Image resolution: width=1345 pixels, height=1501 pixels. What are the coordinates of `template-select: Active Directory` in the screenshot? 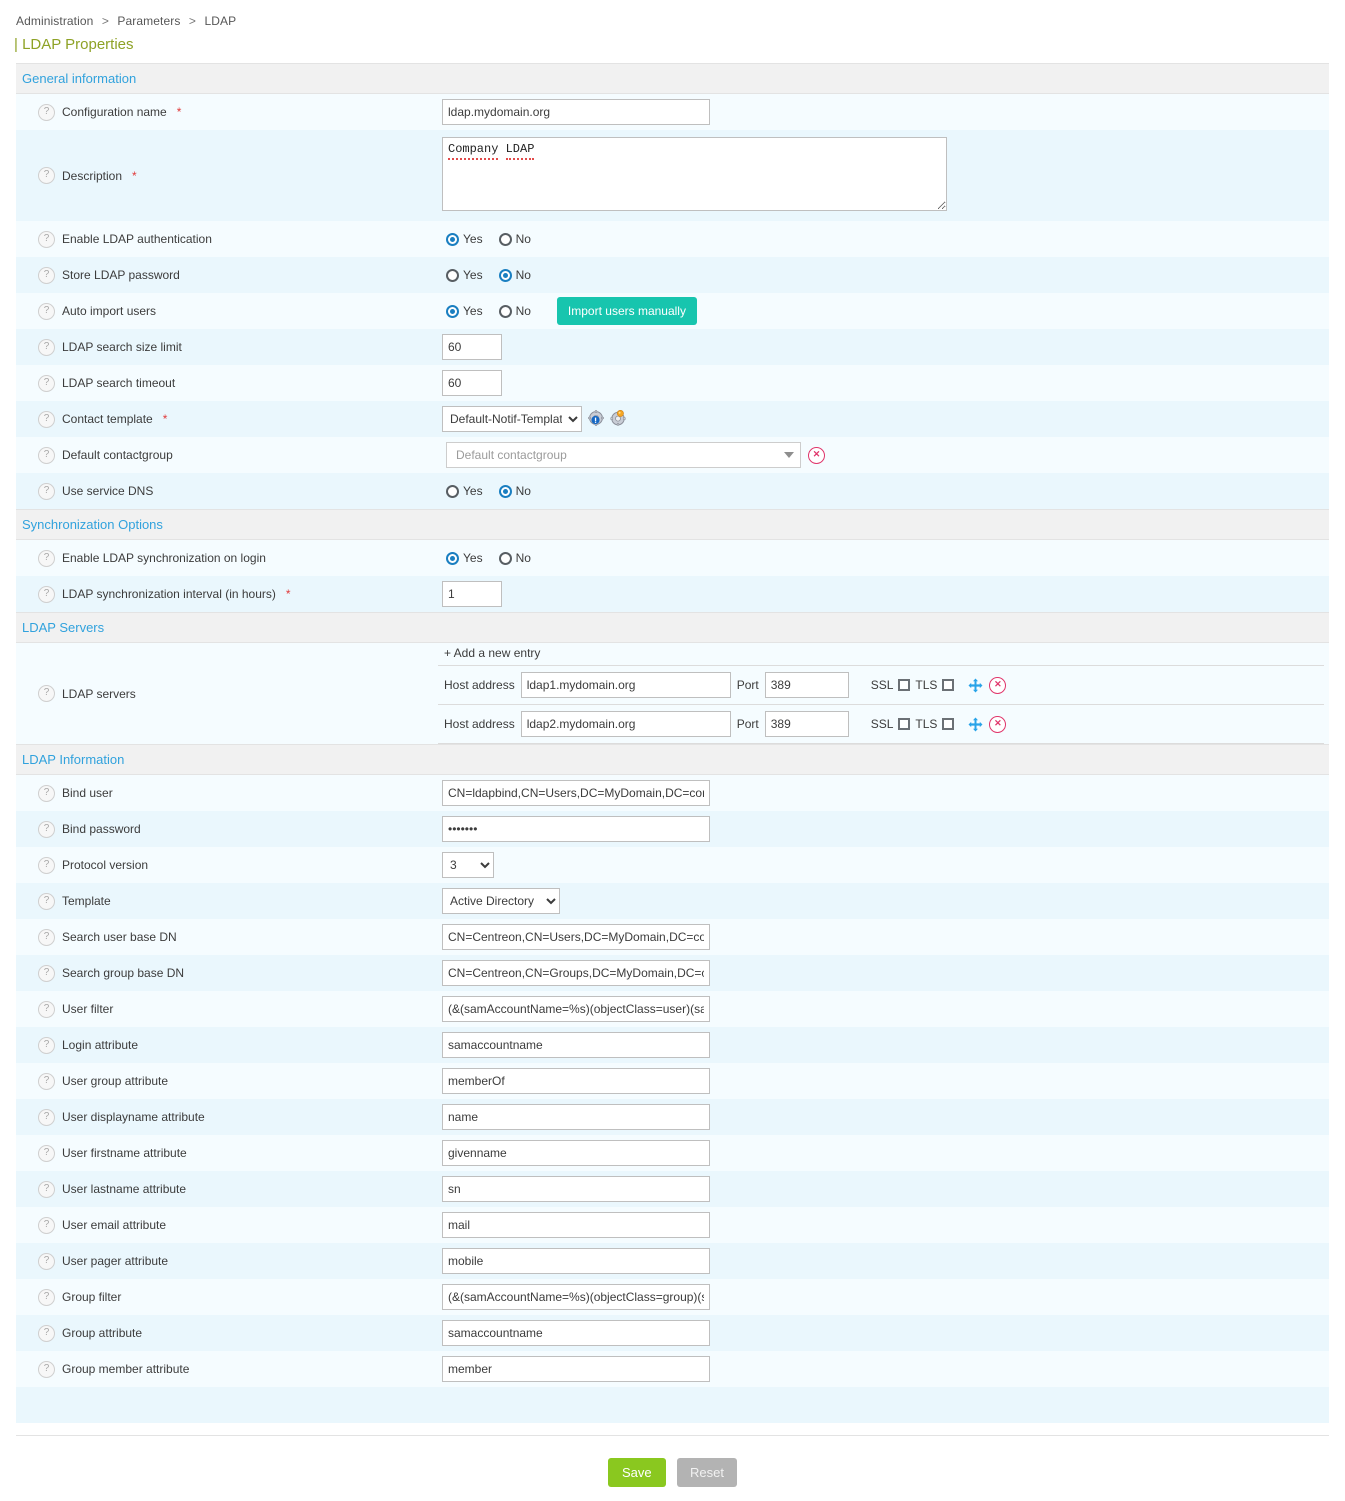 It's located at (501, 901).